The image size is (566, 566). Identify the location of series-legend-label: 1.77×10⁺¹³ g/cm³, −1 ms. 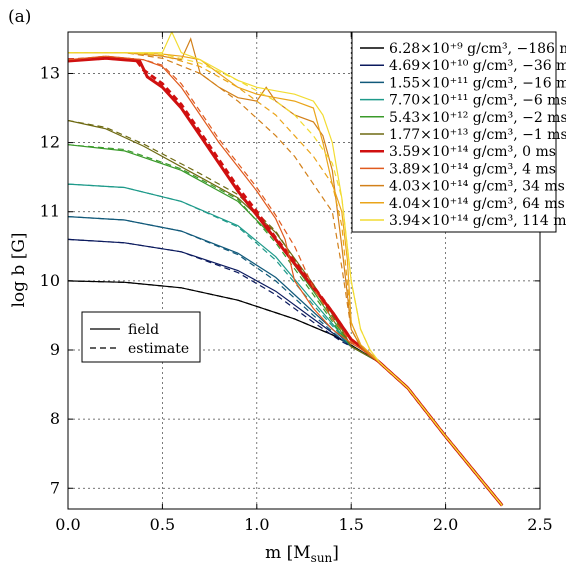
(477, 135).